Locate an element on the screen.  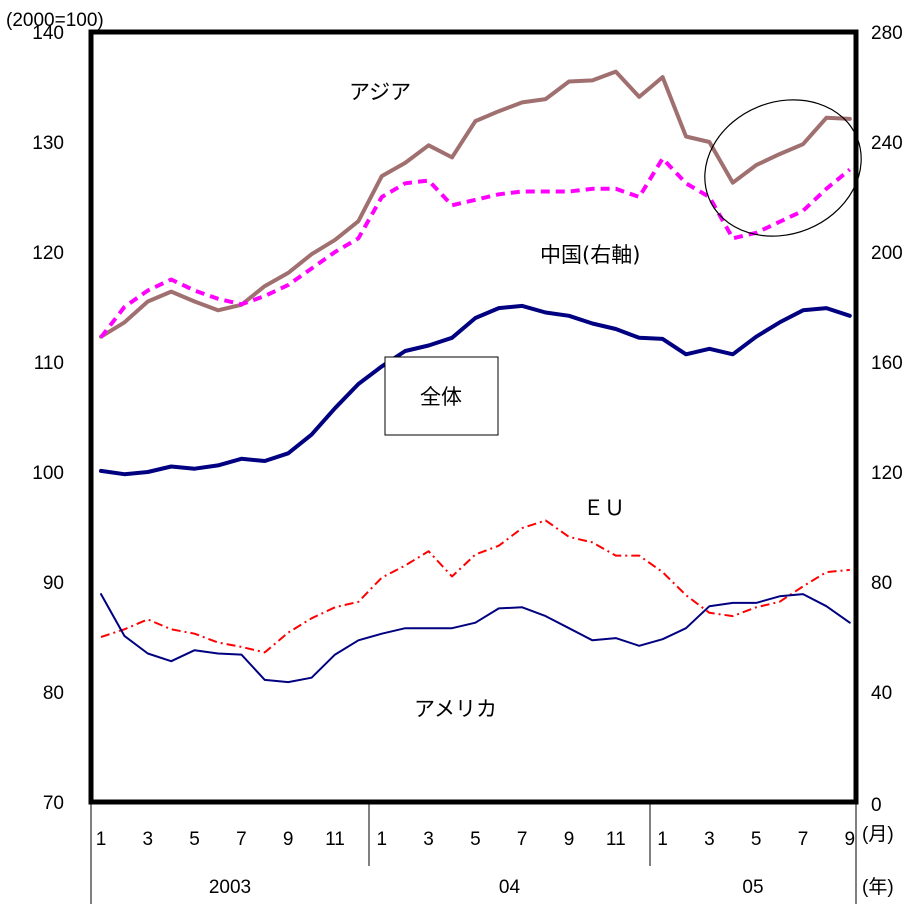
label-eu: ＥＵ is located at coordinates (604, 508).